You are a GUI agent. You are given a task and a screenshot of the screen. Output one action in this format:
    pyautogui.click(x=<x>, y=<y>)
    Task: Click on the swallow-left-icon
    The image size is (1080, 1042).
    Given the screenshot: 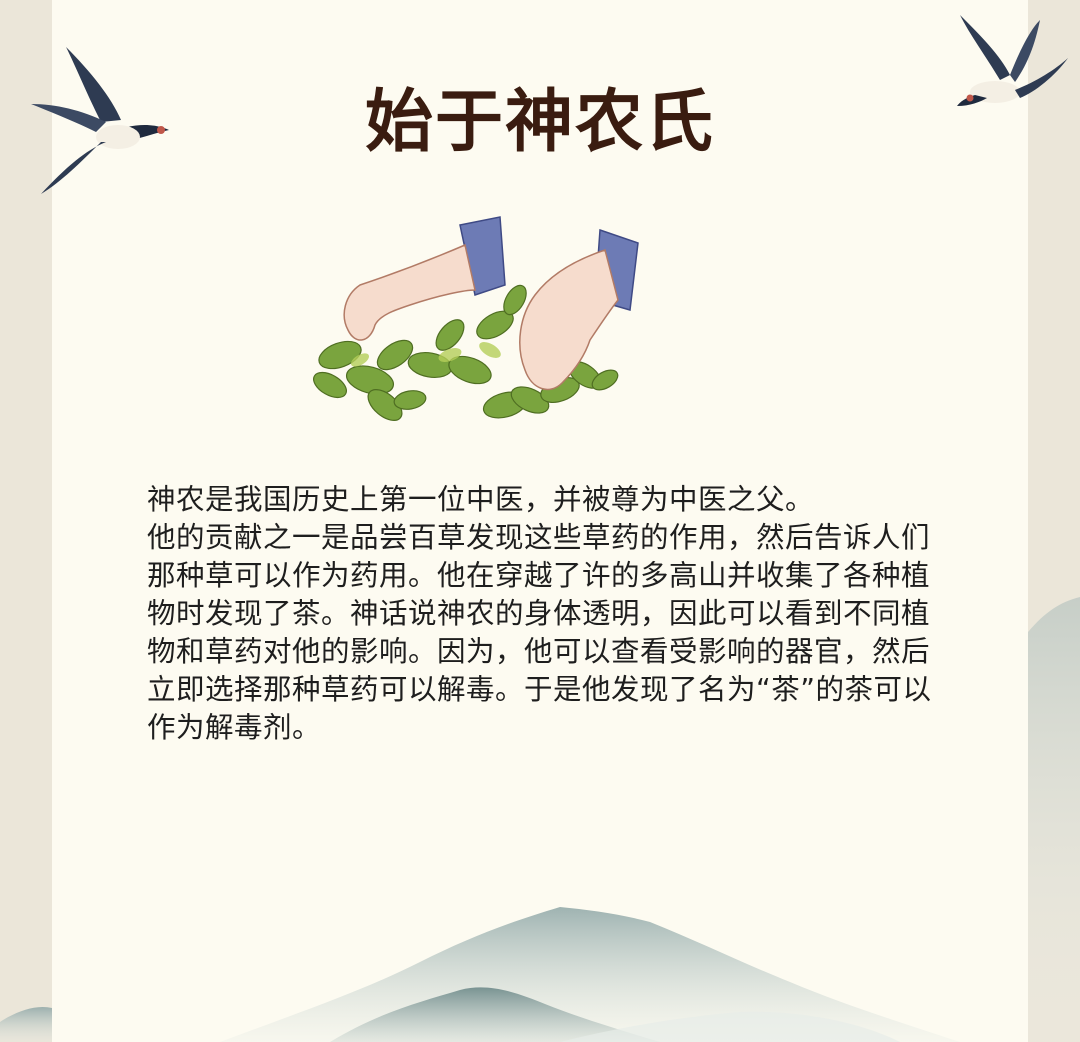 What is the action you would take?
    pyautogui.click(x=100, y=120)
    